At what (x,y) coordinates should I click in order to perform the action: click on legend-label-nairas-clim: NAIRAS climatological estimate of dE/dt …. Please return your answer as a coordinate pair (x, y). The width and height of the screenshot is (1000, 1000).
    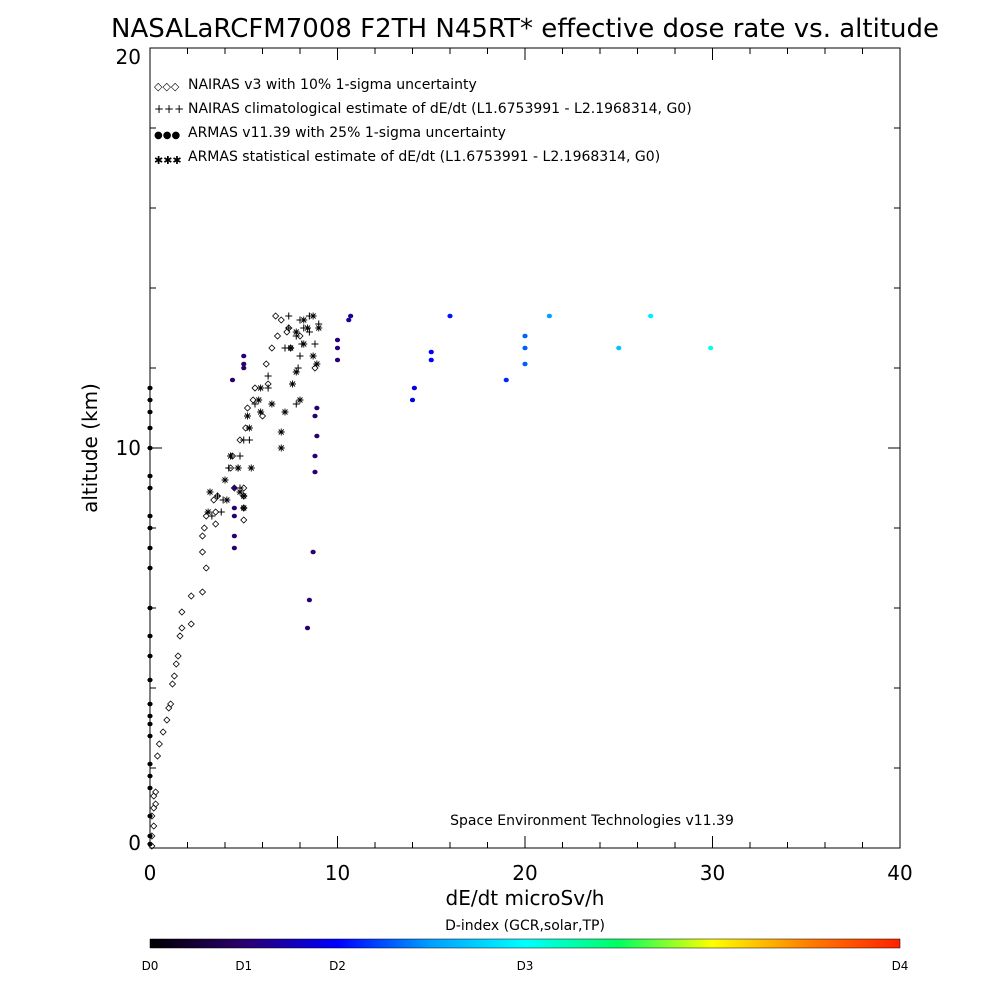
    Looking at the image, I should click on (440, 109).